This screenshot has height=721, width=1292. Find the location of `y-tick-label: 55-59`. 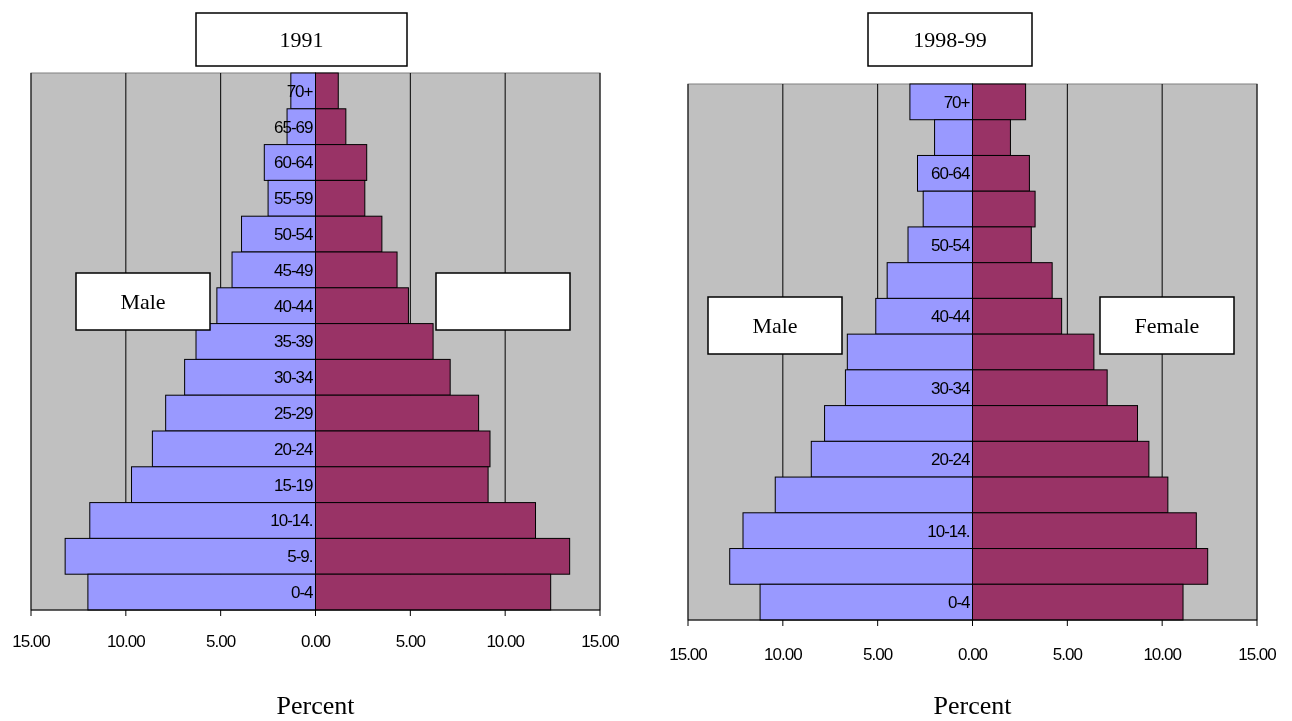

y-tick-label: 55-59 is located at coordinates (294, 199).